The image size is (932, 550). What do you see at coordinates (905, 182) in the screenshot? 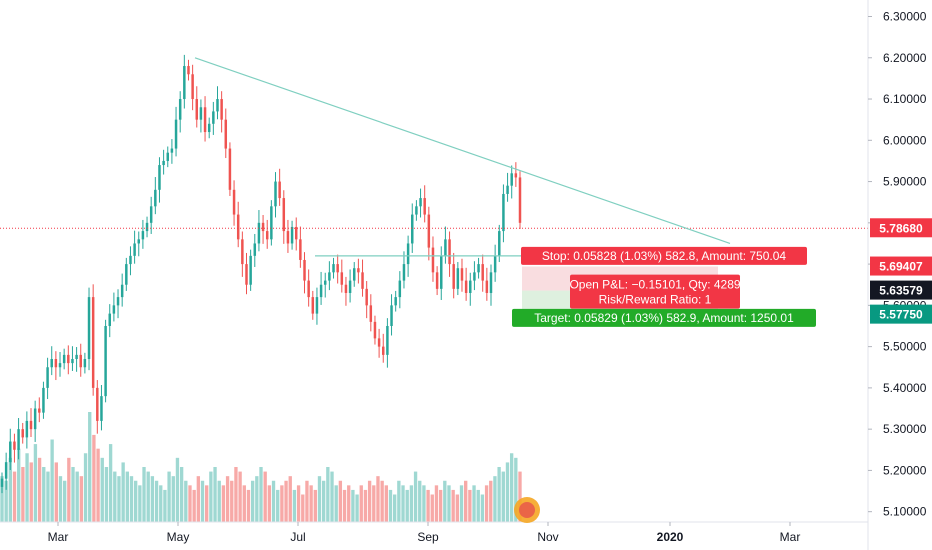
I see `y-tick-label: 5.90000` at bounding box center [905, 182].